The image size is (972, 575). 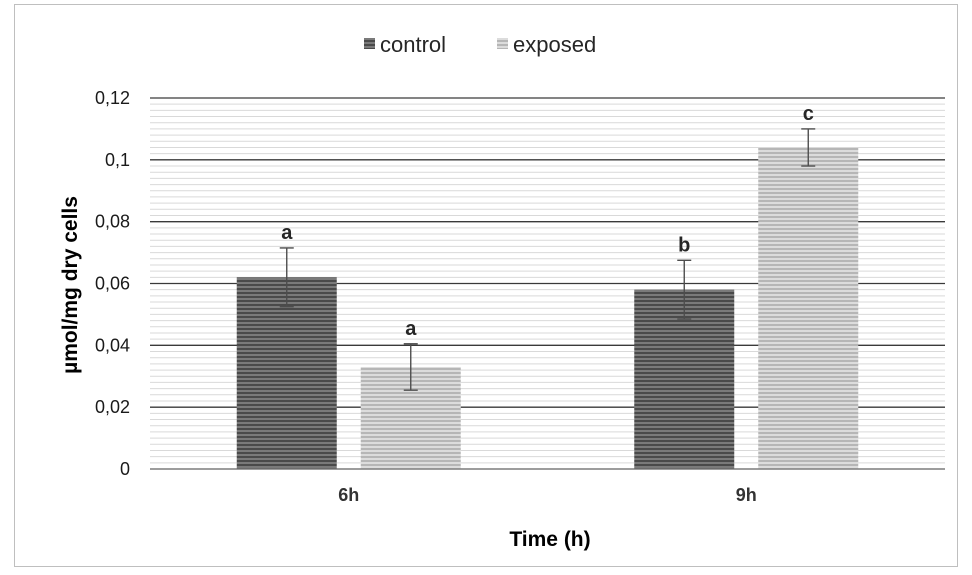 I want to click on legend-swatch-control, so click(x=369, y=43).